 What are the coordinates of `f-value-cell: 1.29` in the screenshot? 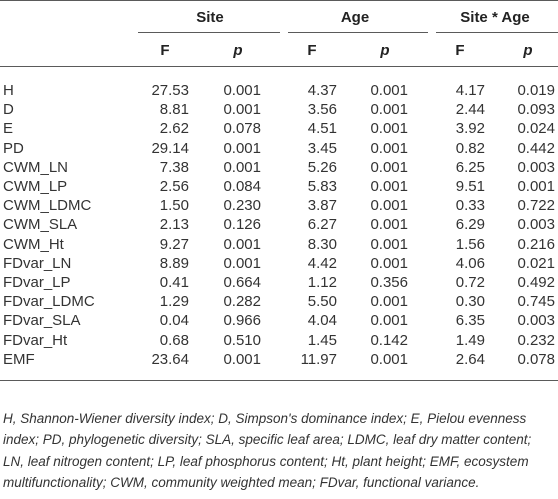 It's located at (174, 302).